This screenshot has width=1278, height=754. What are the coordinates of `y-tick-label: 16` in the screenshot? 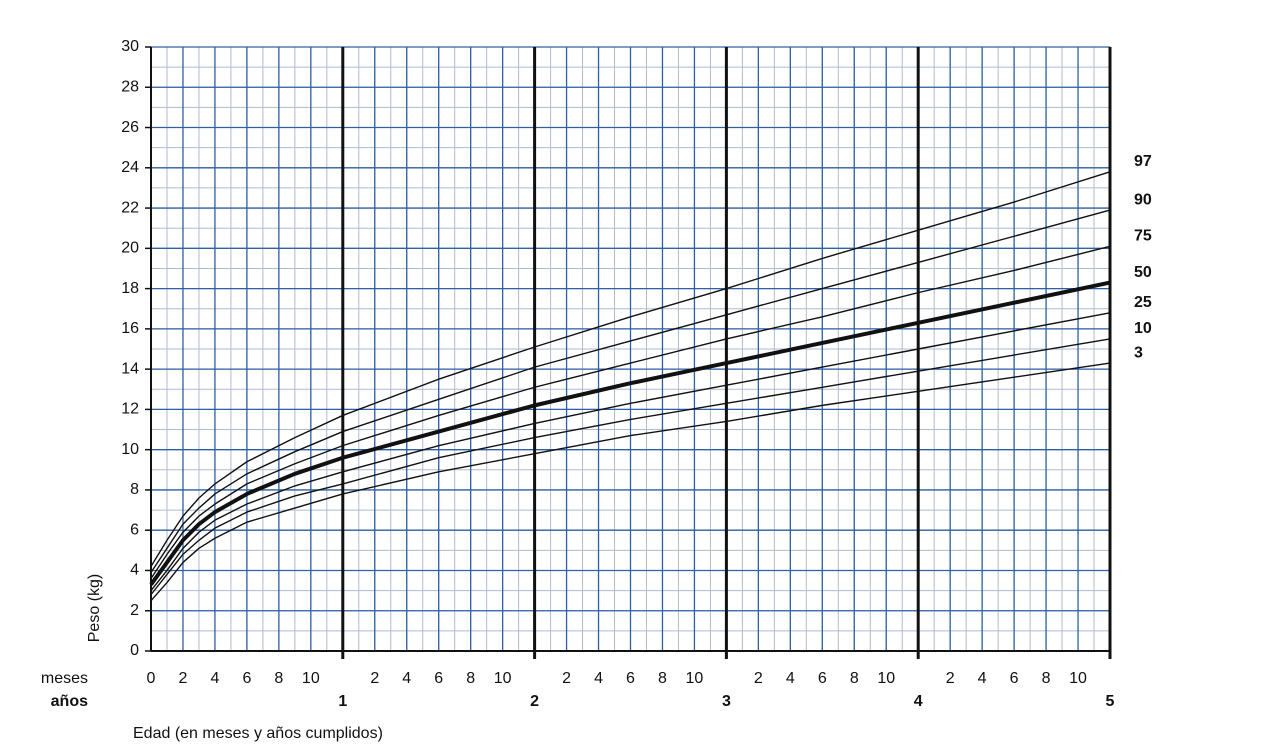 It's located at (130, 328).